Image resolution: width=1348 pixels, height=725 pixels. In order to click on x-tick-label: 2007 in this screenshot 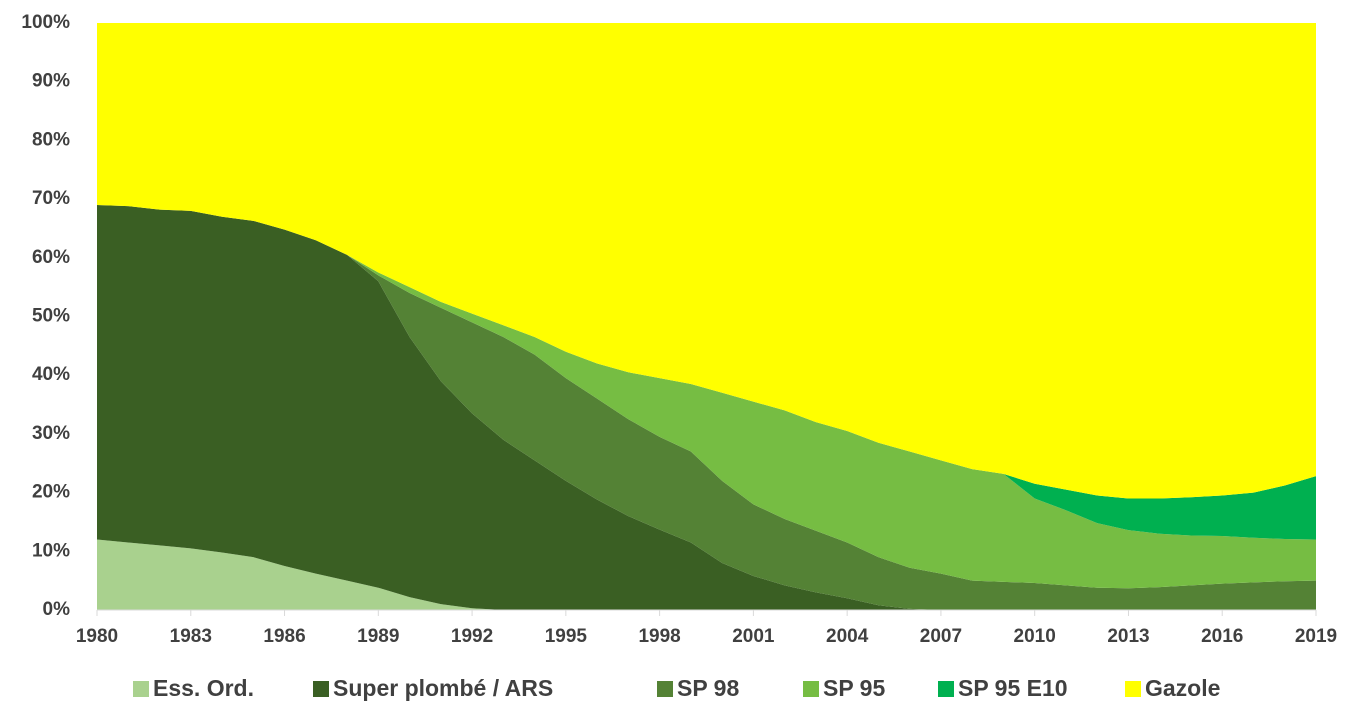, I will do `click(941, 636)`.